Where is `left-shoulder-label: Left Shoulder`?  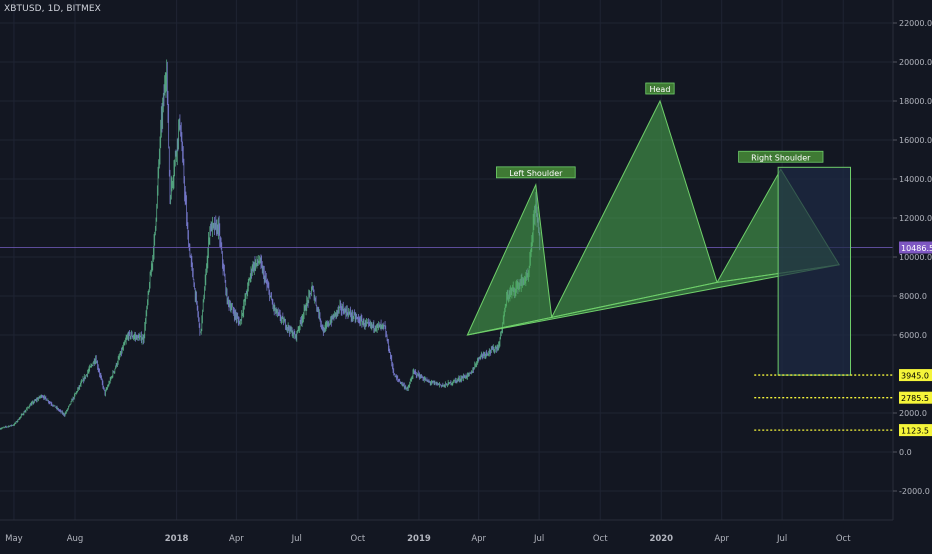 left-shoulder-label: Left Shoulder is located at coordinates (536, 173).